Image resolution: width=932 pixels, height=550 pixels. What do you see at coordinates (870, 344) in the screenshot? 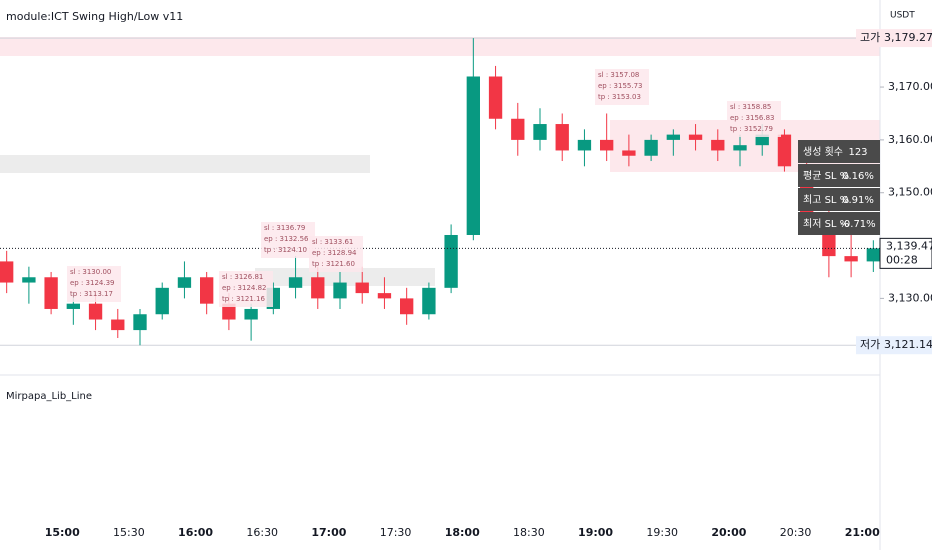
I see `marker-name: 저가` at bounding box center [870, 344].